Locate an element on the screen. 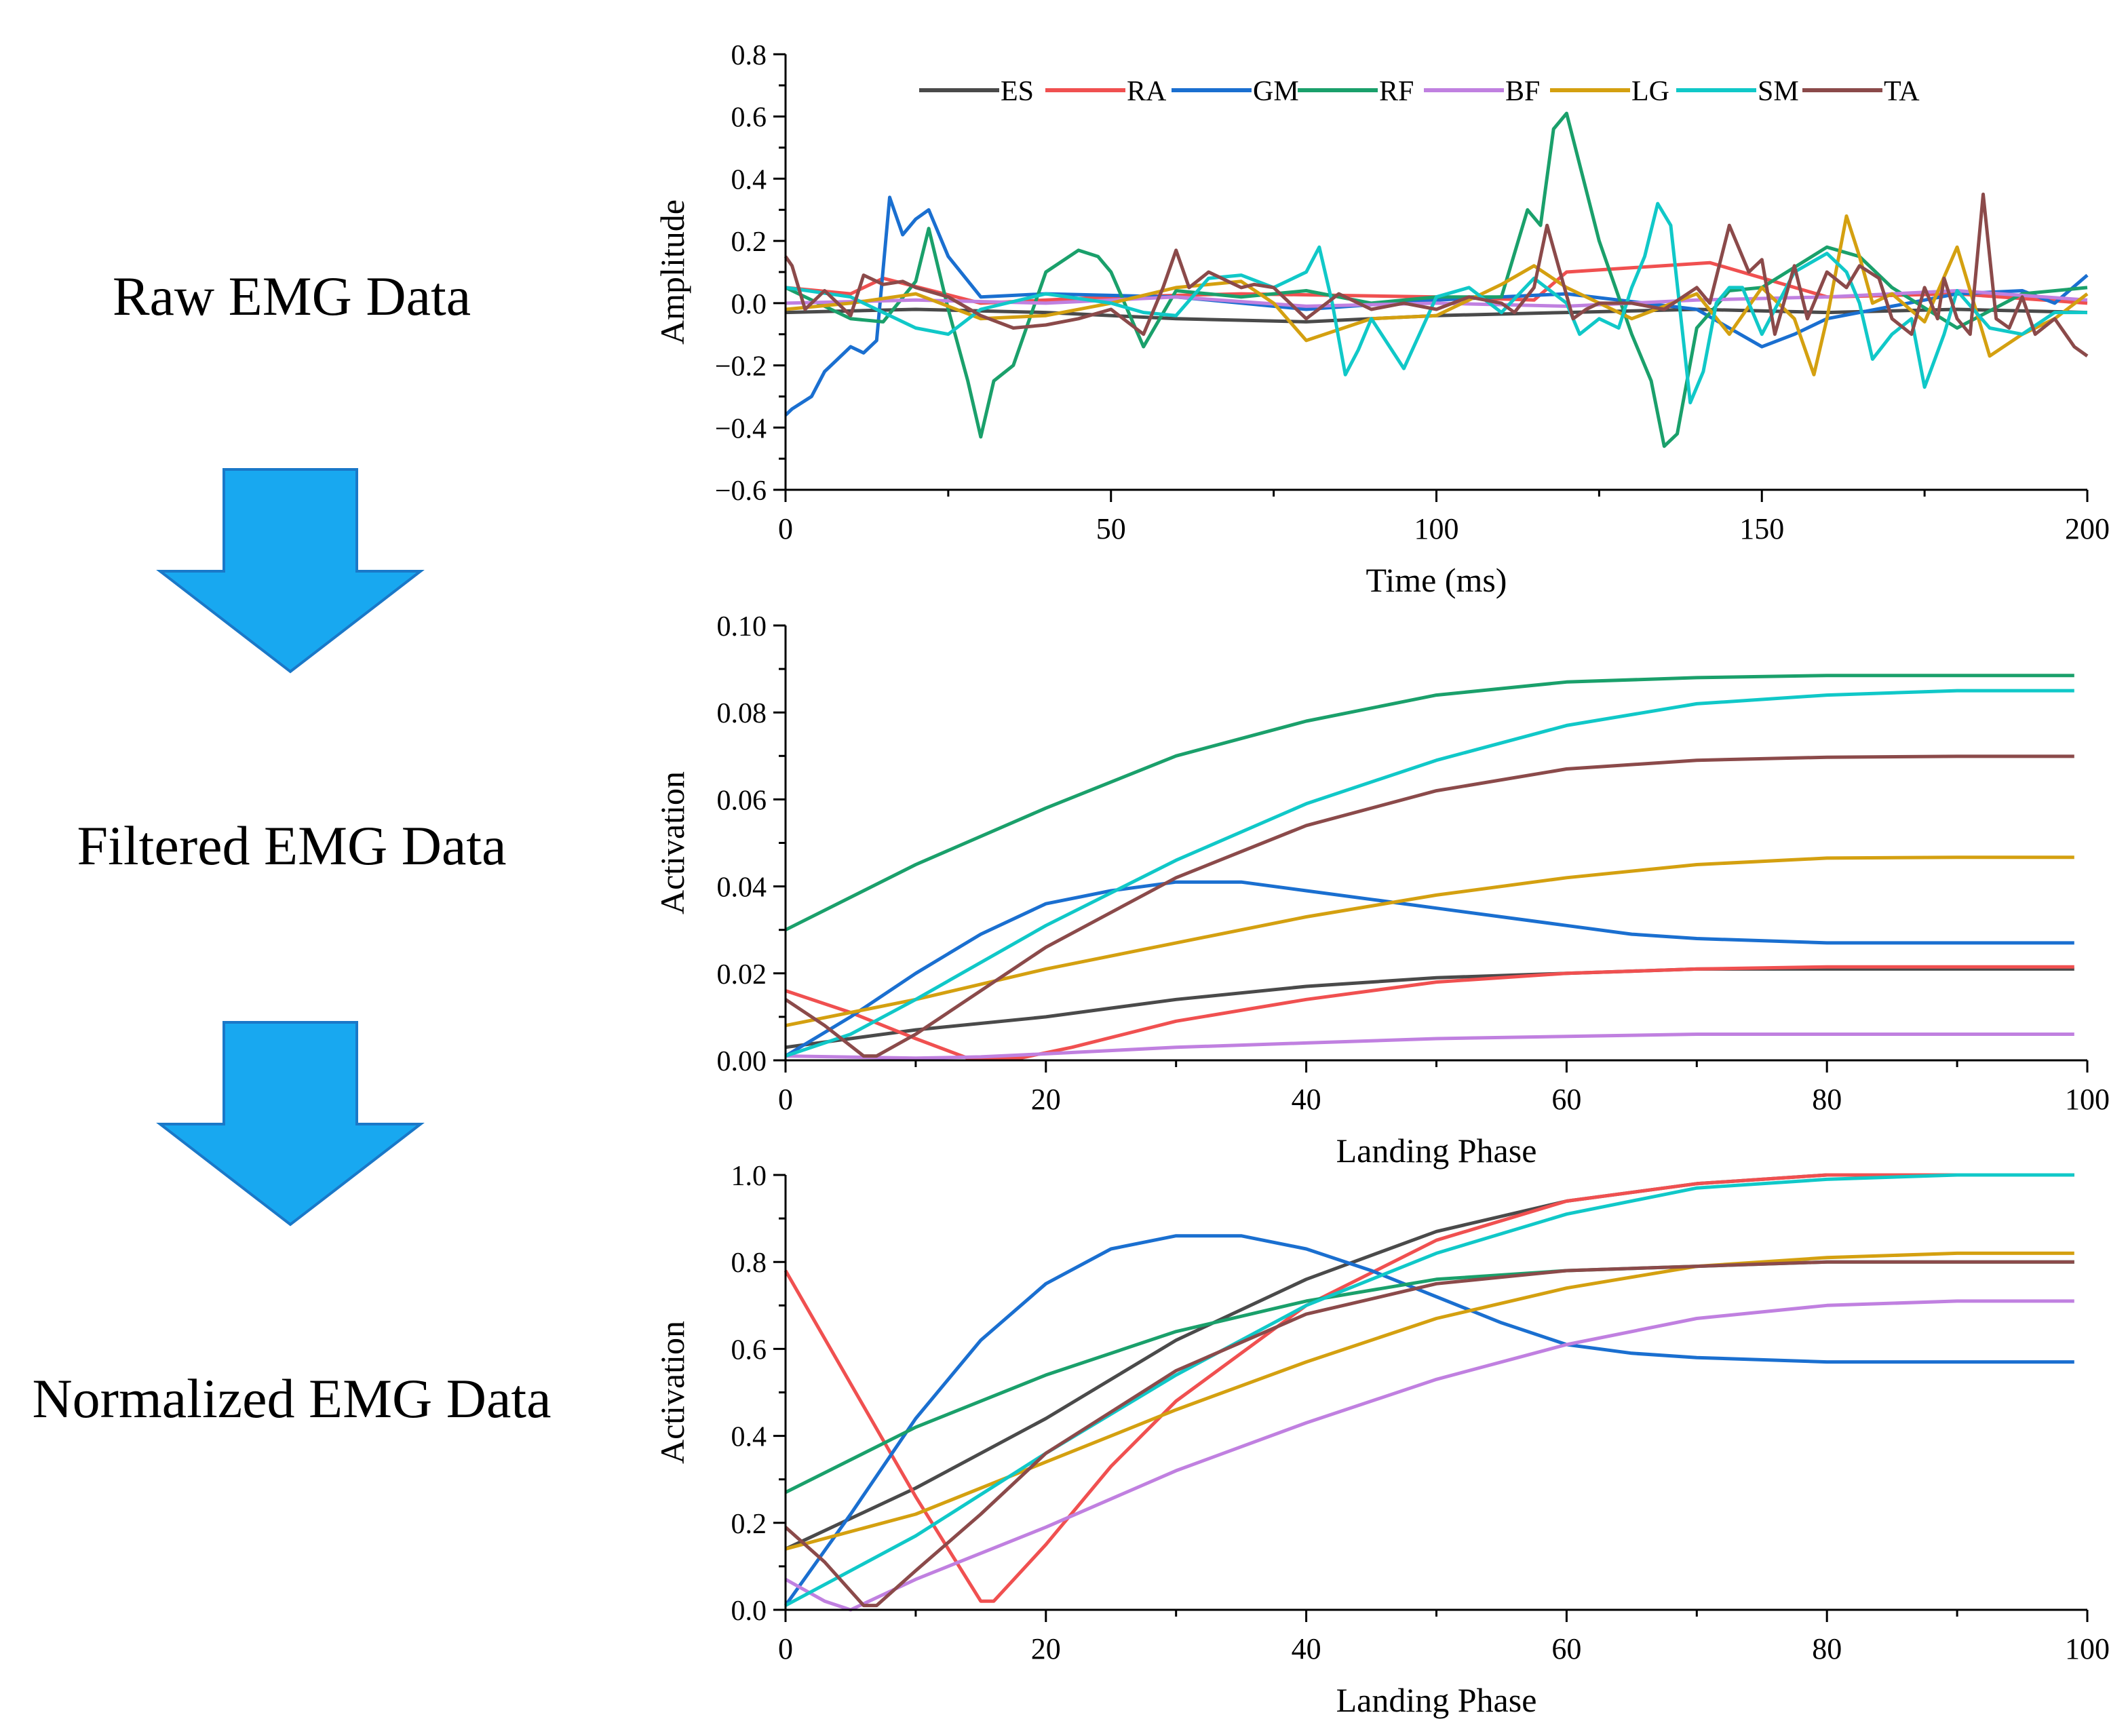 This screenshot has height=1736, width=2128. series-line-raw-rf is located at coordinates (1436, 279).